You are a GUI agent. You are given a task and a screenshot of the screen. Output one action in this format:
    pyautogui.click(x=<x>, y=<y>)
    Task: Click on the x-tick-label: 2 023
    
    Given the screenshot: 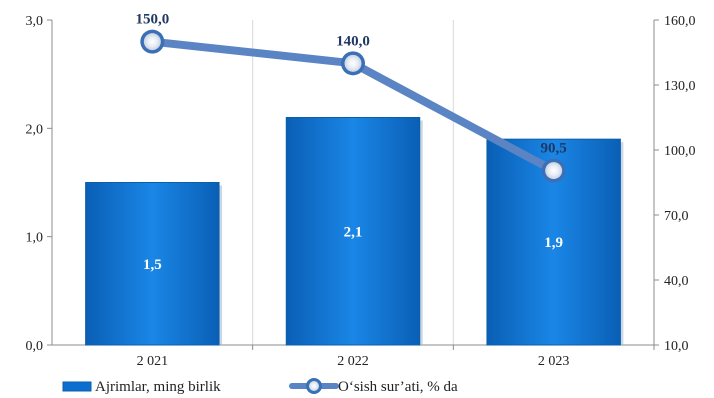 What is the action you would take?
    pyautogui.click(x=554, y=361)
    